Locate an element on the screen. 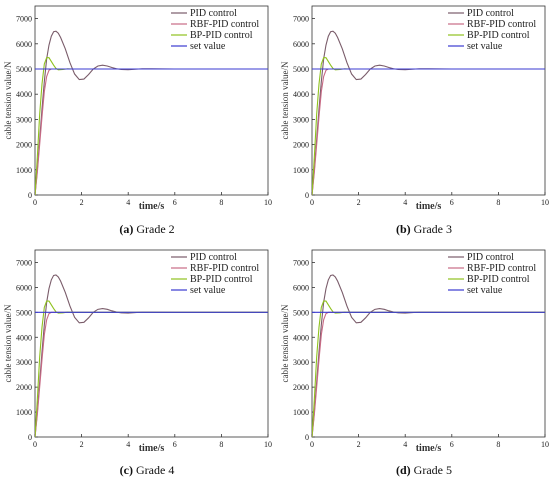 The image size is (550, 486). panel-caption: (c) Grade 4 is located at coordinates (147, 470).